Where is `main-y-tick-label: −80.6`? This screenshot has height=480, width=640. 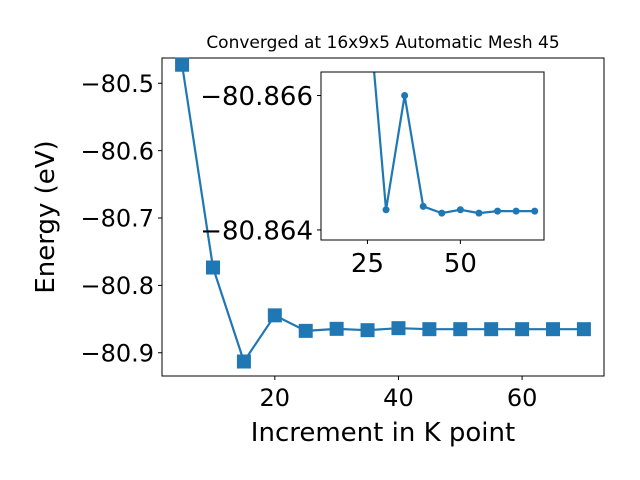
main-y-tick-label: −80.6 is located at coordinates (117, 151).